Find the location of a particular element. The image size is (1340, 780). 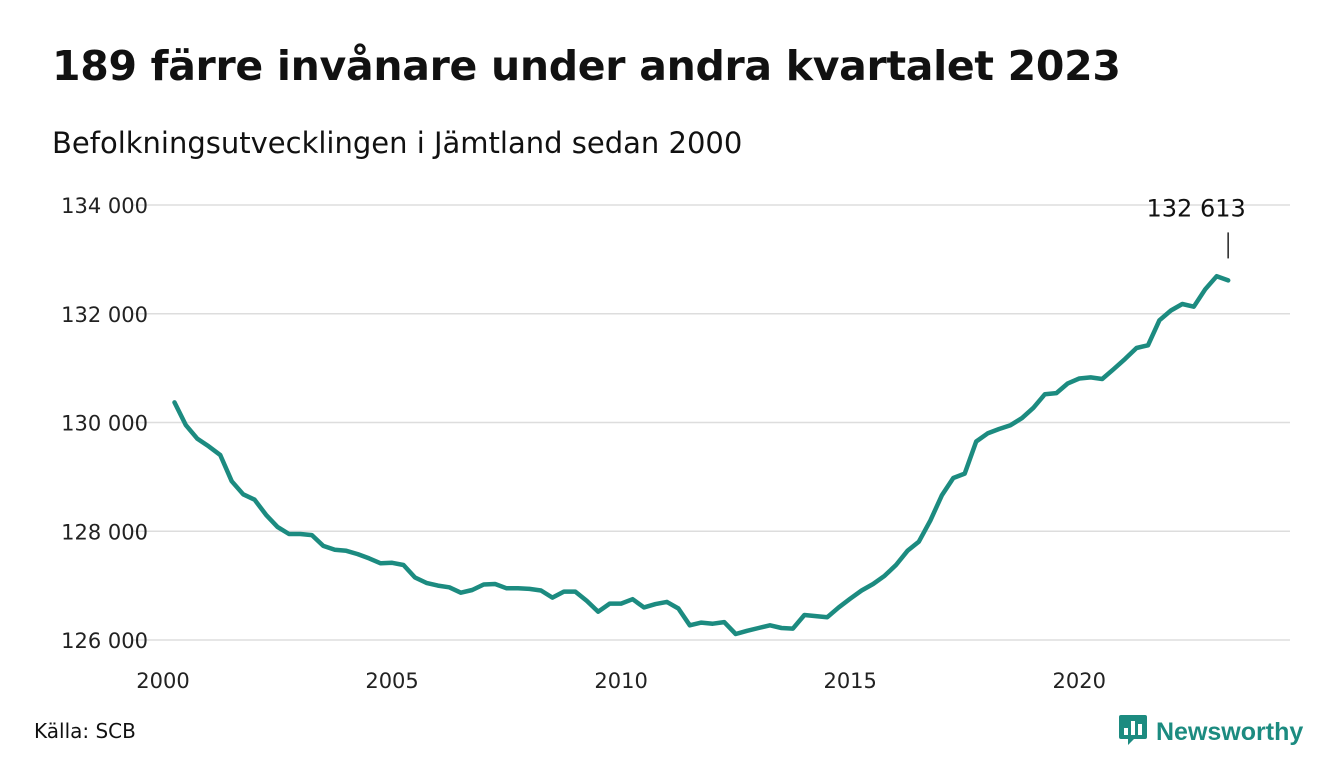

bar-chart-speech-icon is located at coordinates (1133, 732).